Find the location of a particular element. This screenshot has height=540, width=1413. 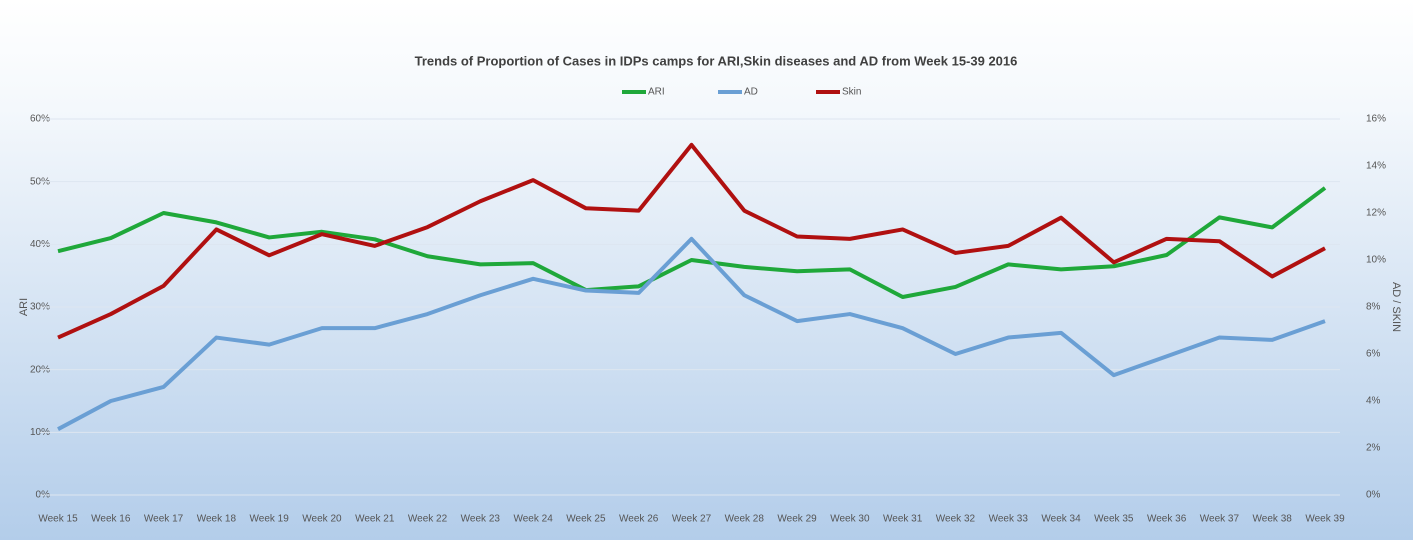

x-tick-label: Week 38 is located at coordinates (1273, 519).